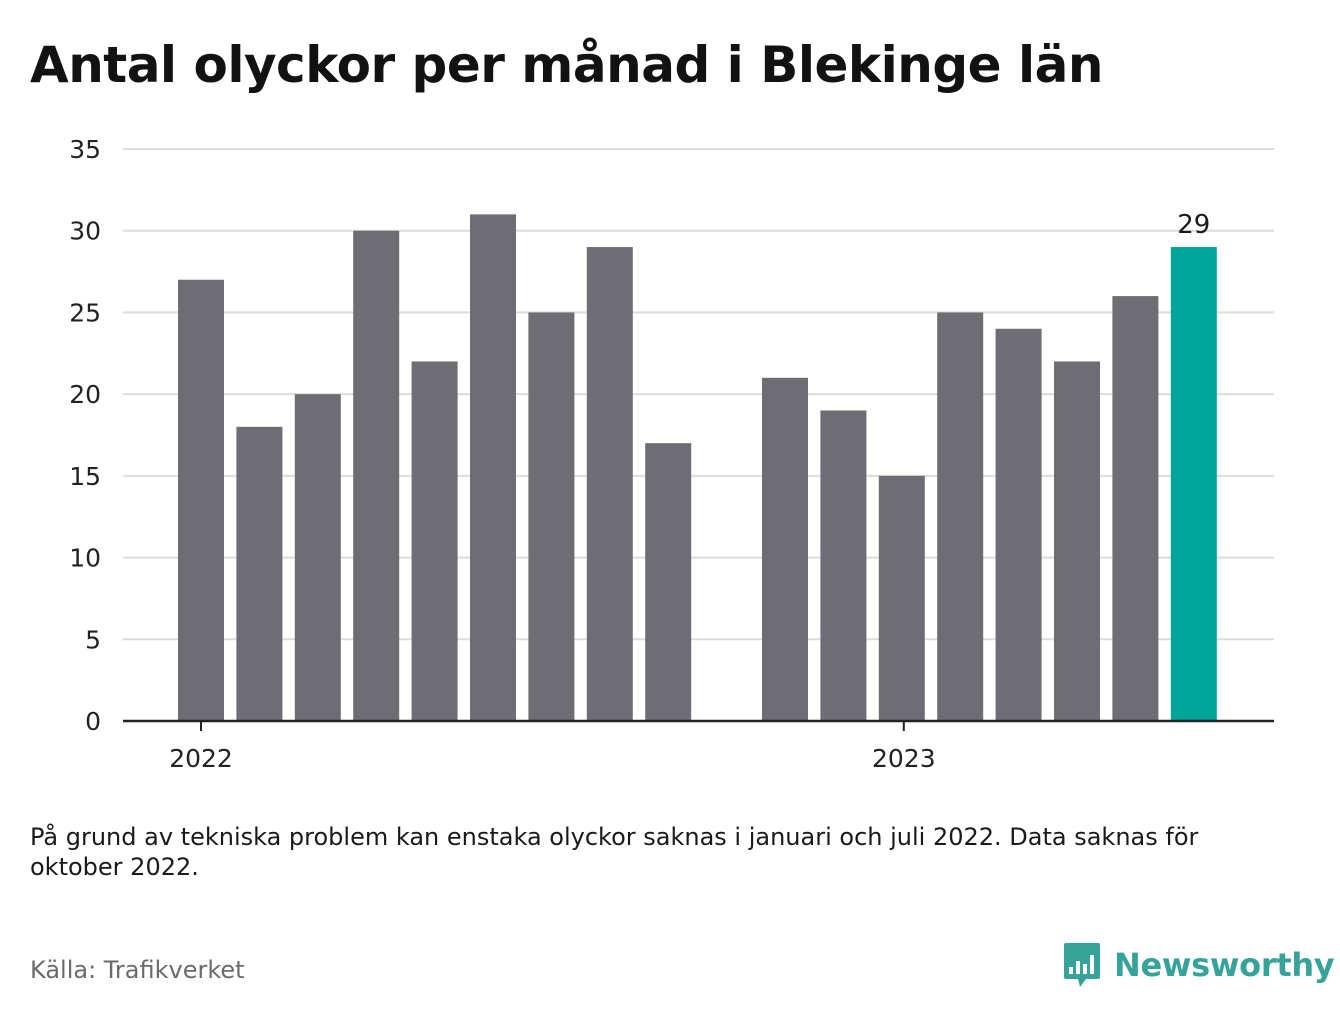 Image resolution: width=1340 pixels, height=1020 pixels. What do you see at coordinates (85, 394) in the screenshot?
I see `y-tick-label: 20` at bounding box center [85, 394].